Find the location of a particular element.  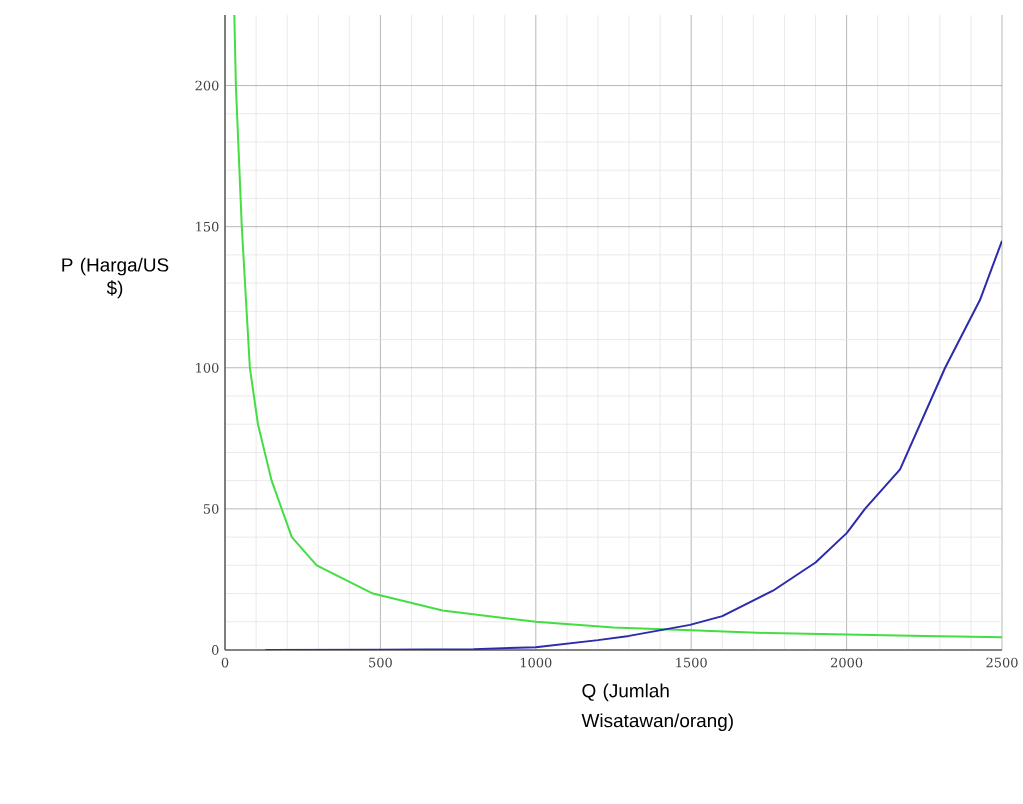

x-axis-title: Q (Jumlah Wisatawan/orang) is located at coordinates (657, 707).